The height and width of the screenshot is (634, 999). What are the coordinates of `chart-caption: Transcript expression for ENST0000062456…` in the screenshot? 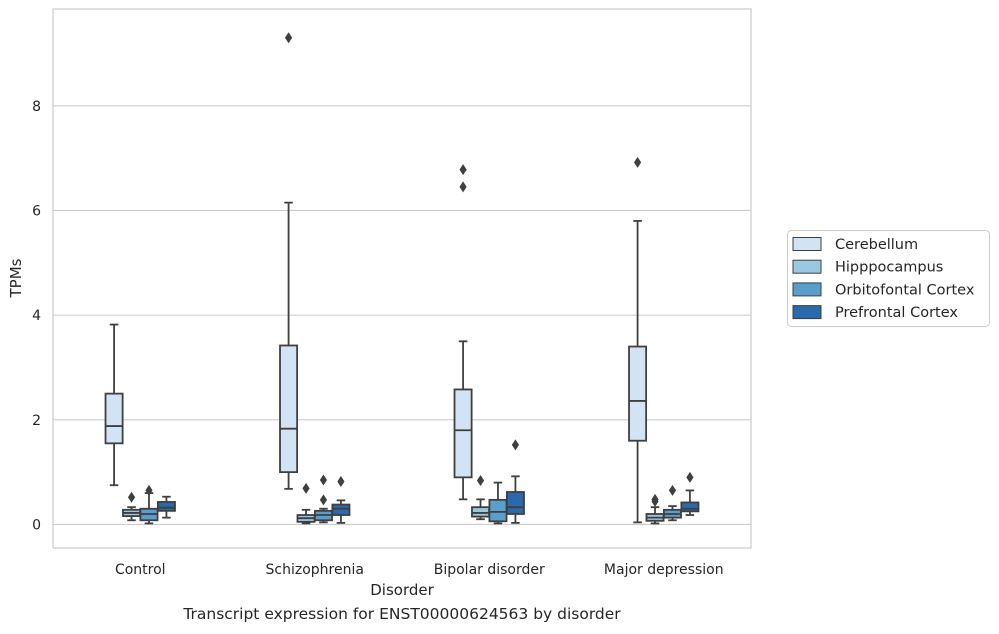 It's located at (402, 614).